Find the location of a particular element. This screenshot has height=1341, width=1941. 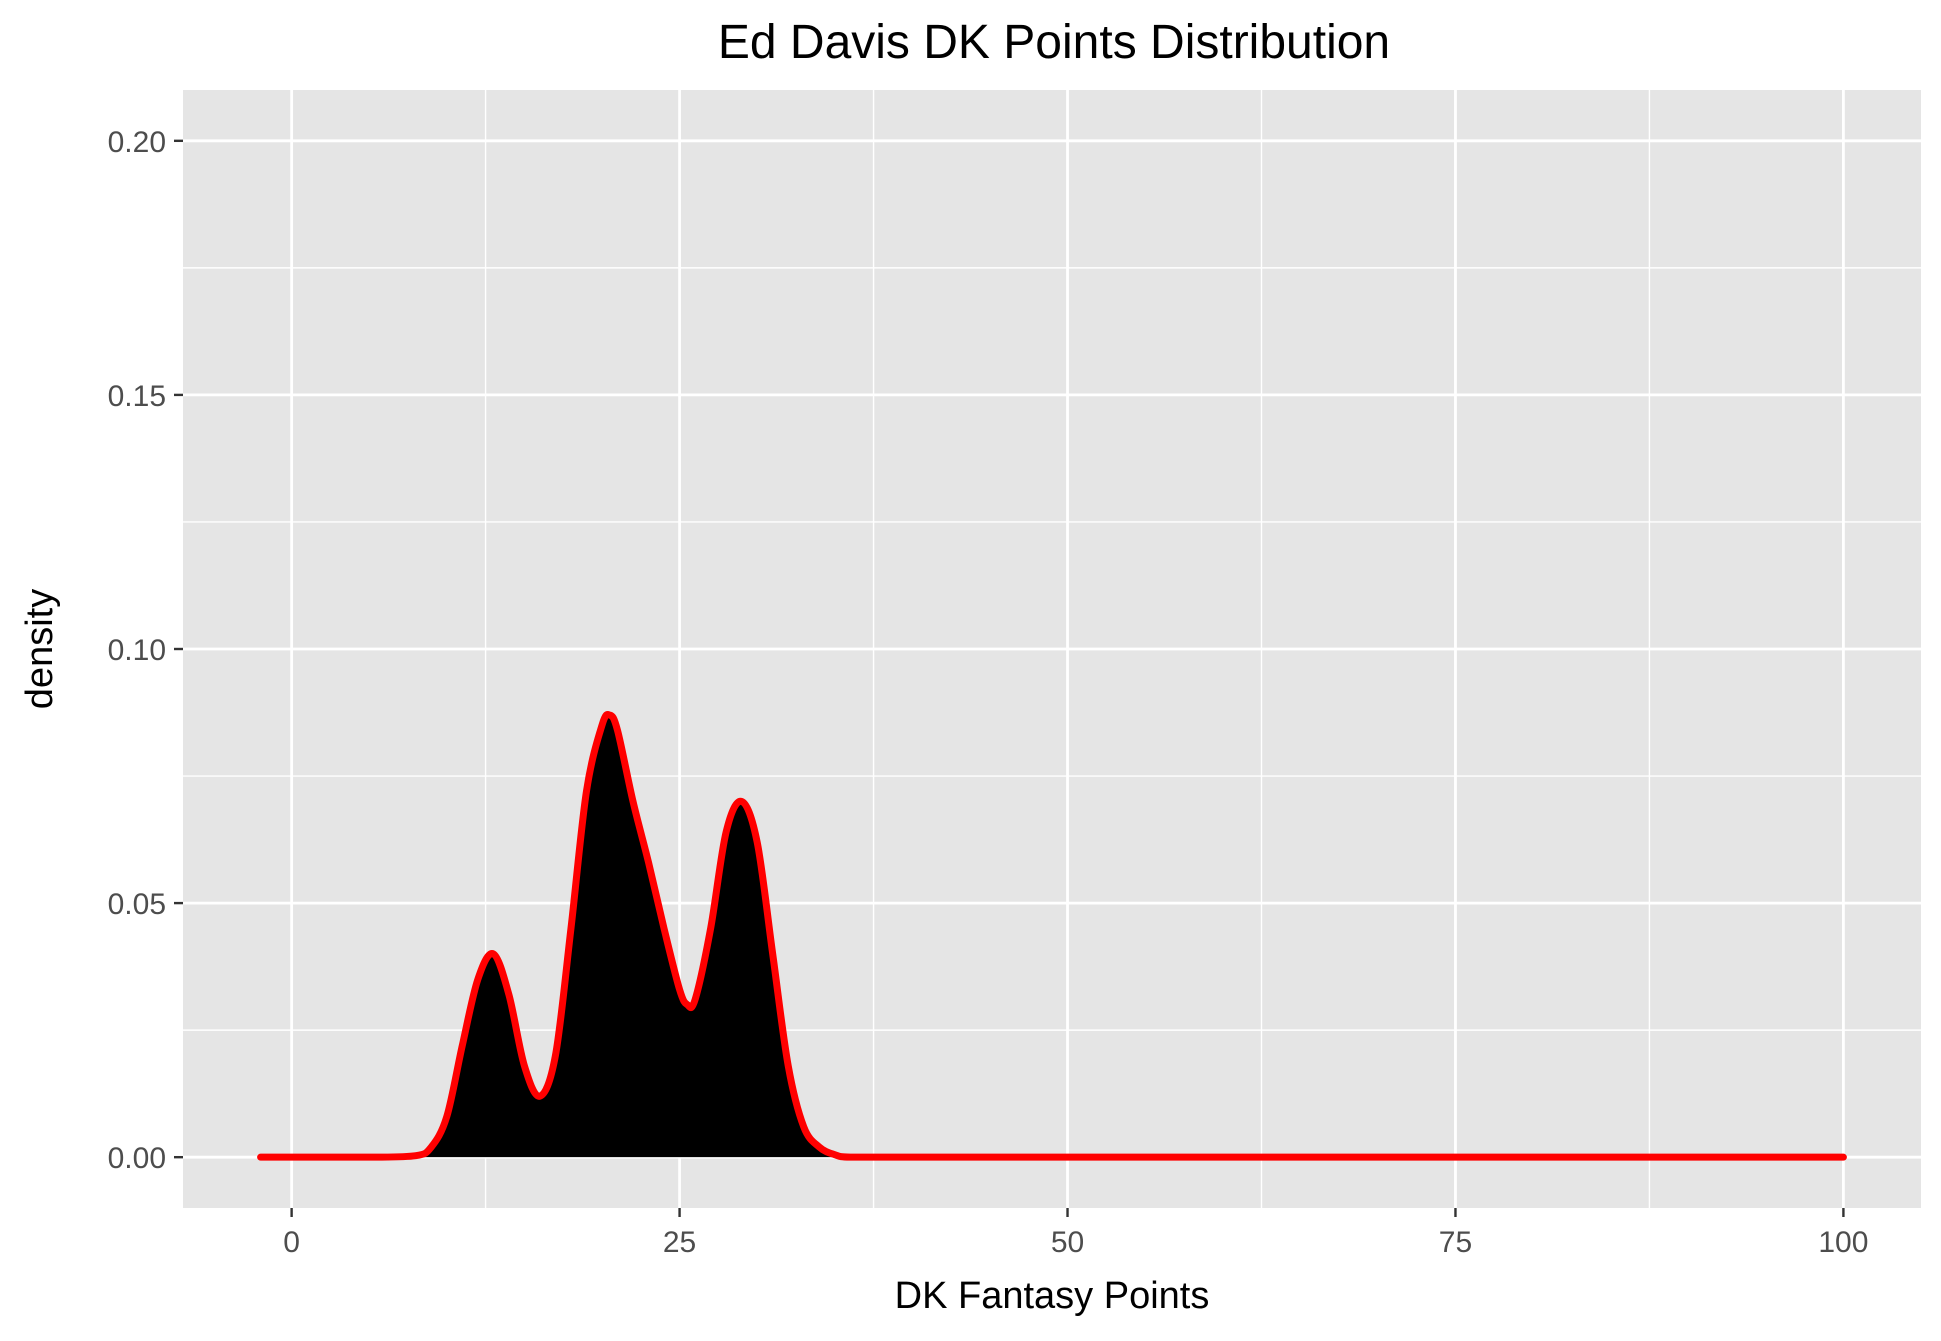

y-tick-label: 0.15 is located at coordinates (137, 396).